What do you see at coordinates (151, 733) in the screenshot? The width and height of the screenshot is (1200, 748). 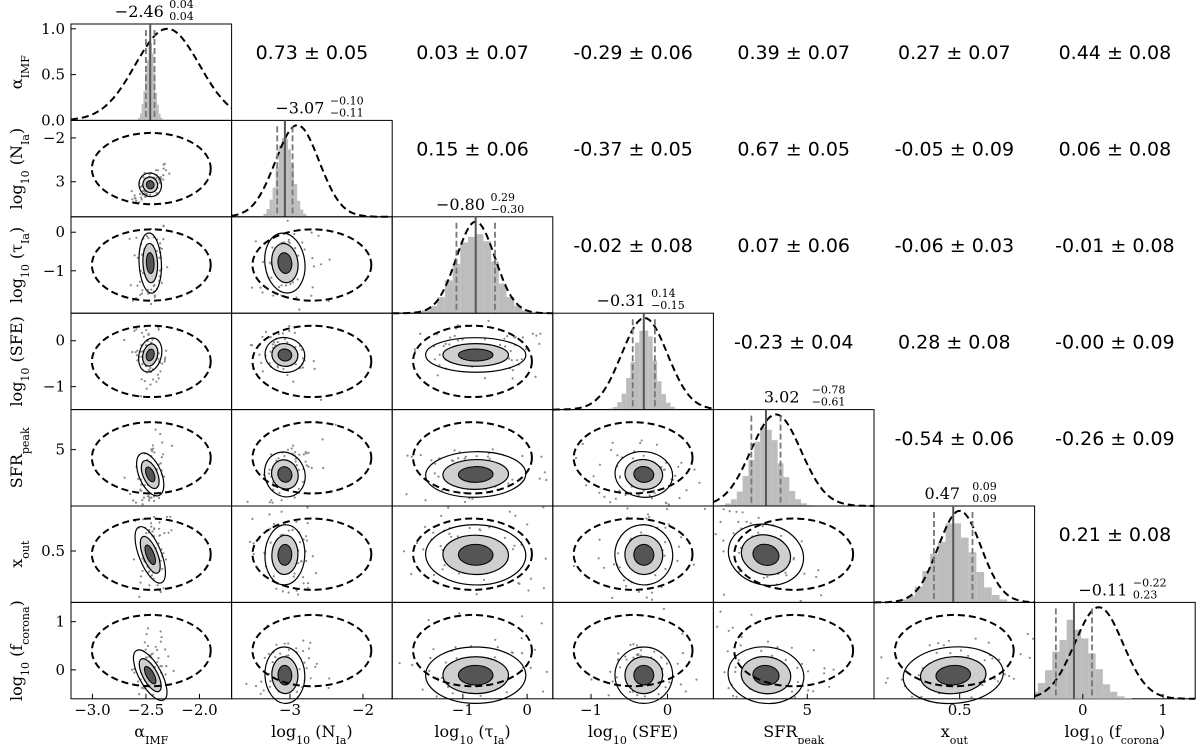 I see `x-axis-label-alpha: αIMF` at bounding box center [151, 733].